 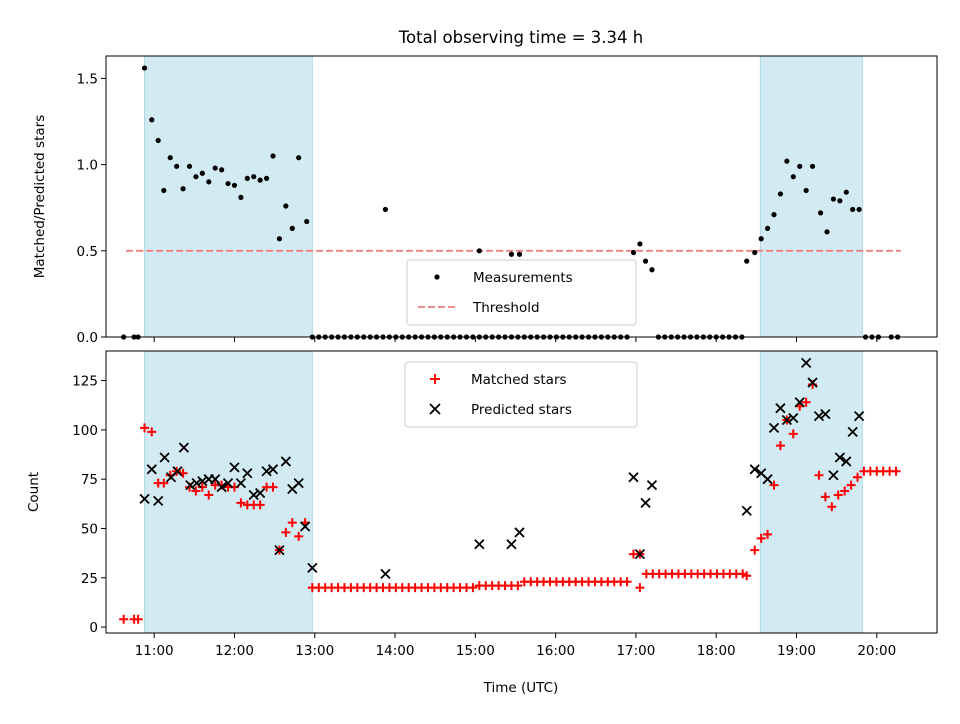 What do you see at coordinates (234, 651) in the screenshot?
I see `x-tick-label: 12:00` at bounding box center [234, 651].